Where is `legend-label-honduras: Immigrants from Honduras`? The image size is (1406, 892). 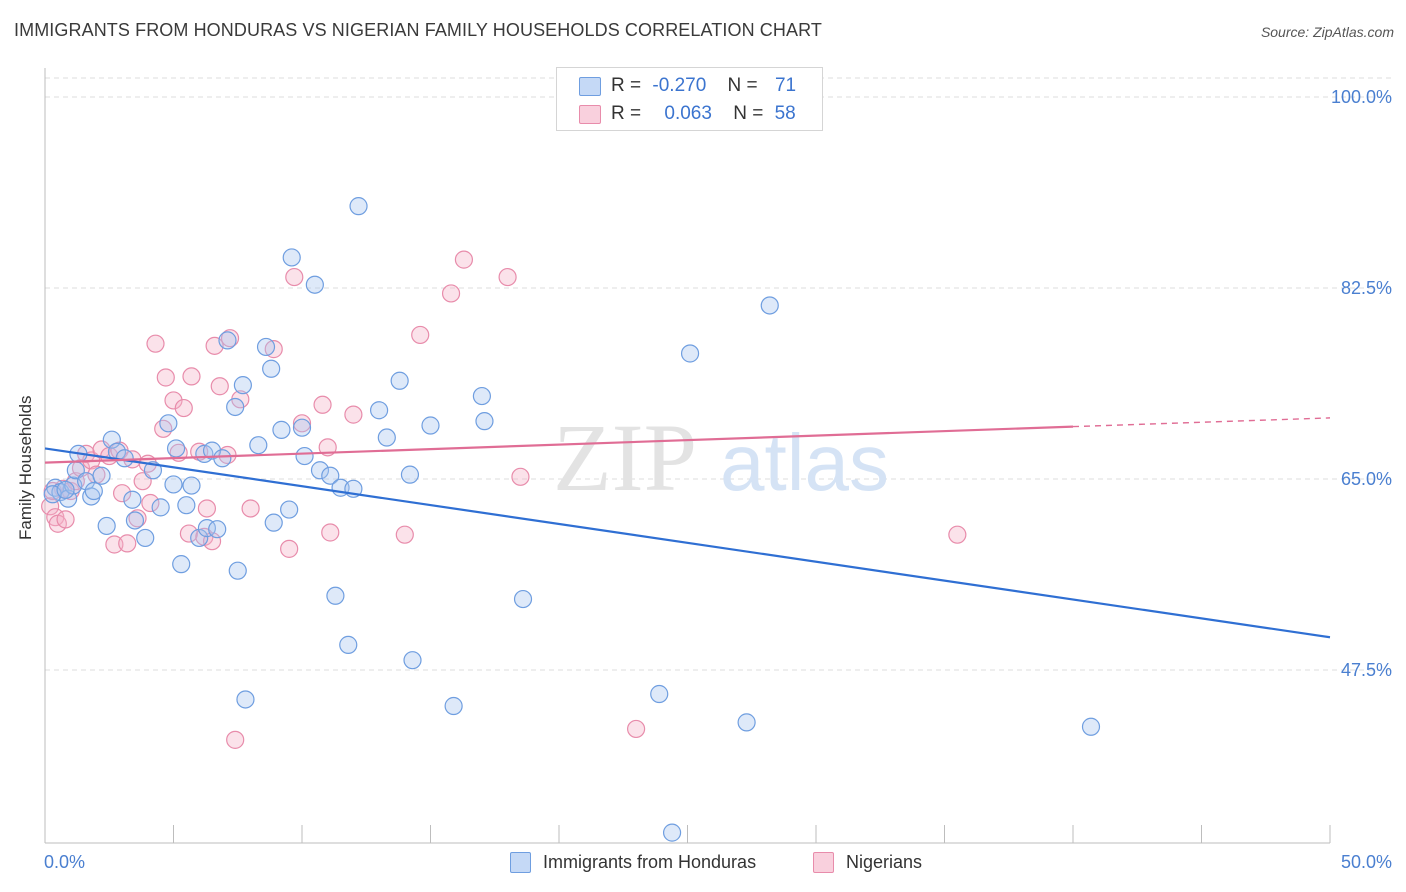 legend-label-honduras: Immigrants from Honduras is located at coordinates (650, 862).